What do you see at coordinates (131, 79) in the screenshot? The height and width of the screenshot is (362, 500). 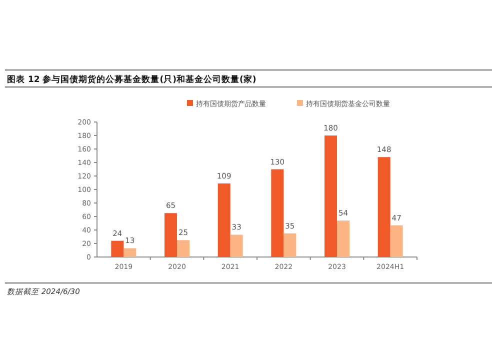 I see `chart-title: 图表 12 参与国债期货的公募基金数量(只)和基金公司数量(家)` at bounding box center [131, 79].